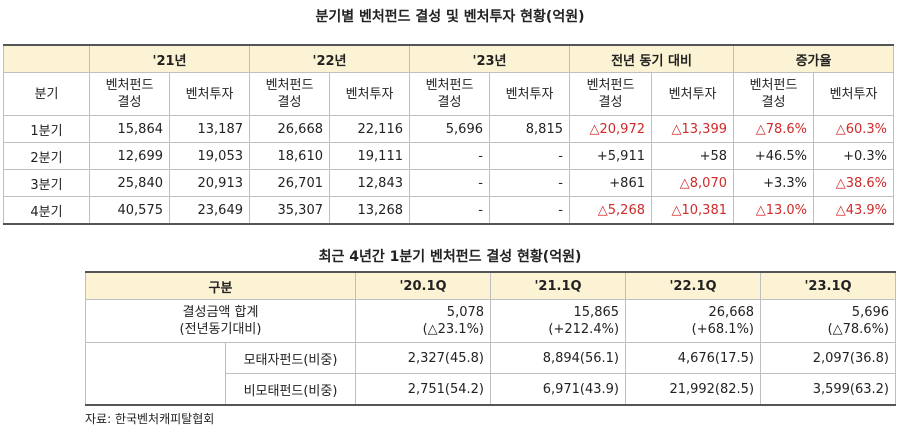 This screenshot has height=434, width=900. What do you see at coordinates (651, 58) in the screenshot?
I see `header-yoy: 전년 동기 대비` at bounding box center [651, 58].